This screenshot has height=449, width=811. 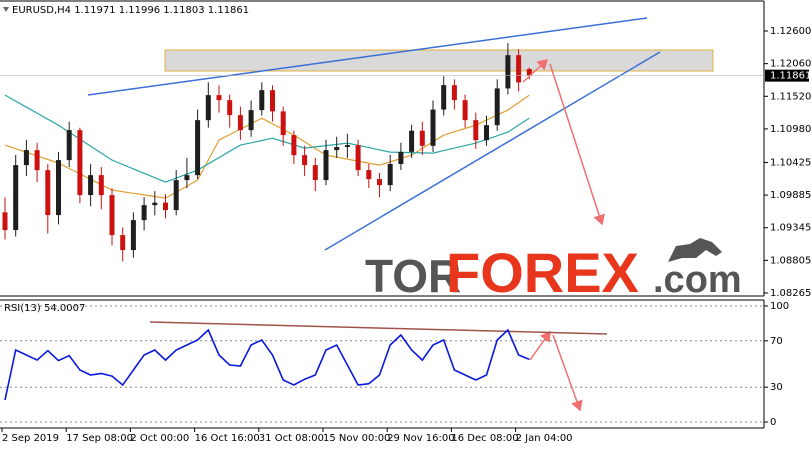 What do you see at coordinates (790, 162) in the screenshot?
I see `y-tick-label: 1.10425` at bounding box center [790, 162].